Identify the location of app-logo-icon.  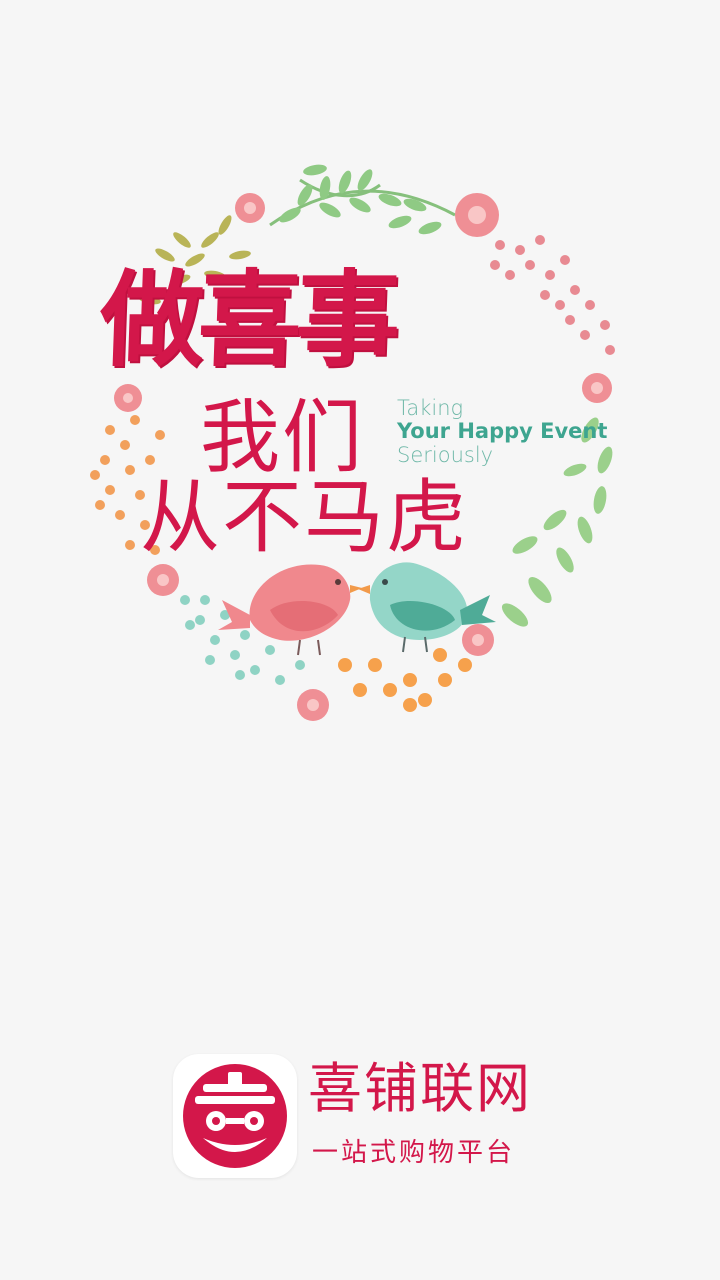
(235, 1116).